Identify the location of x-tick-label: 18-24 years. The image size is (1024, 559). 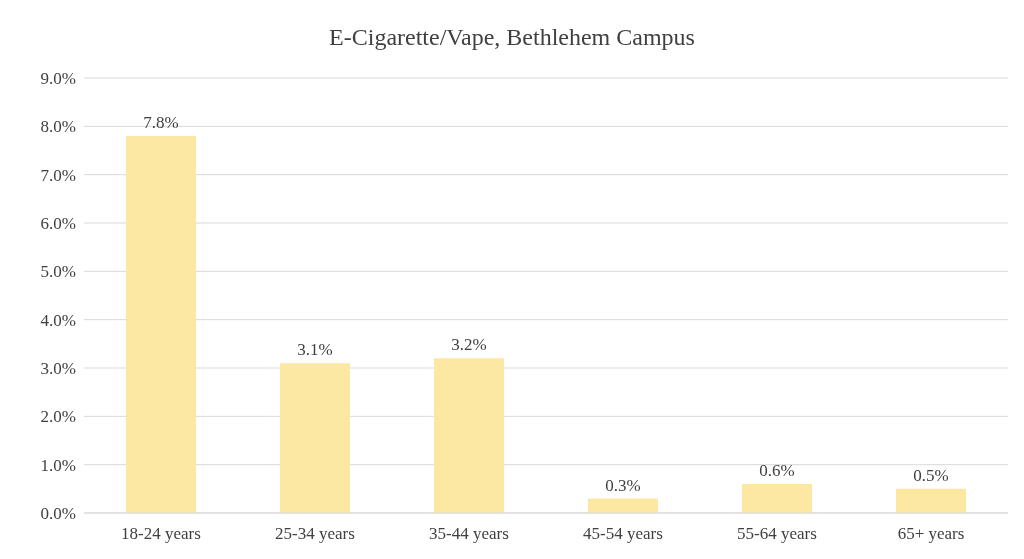
(161, 534).